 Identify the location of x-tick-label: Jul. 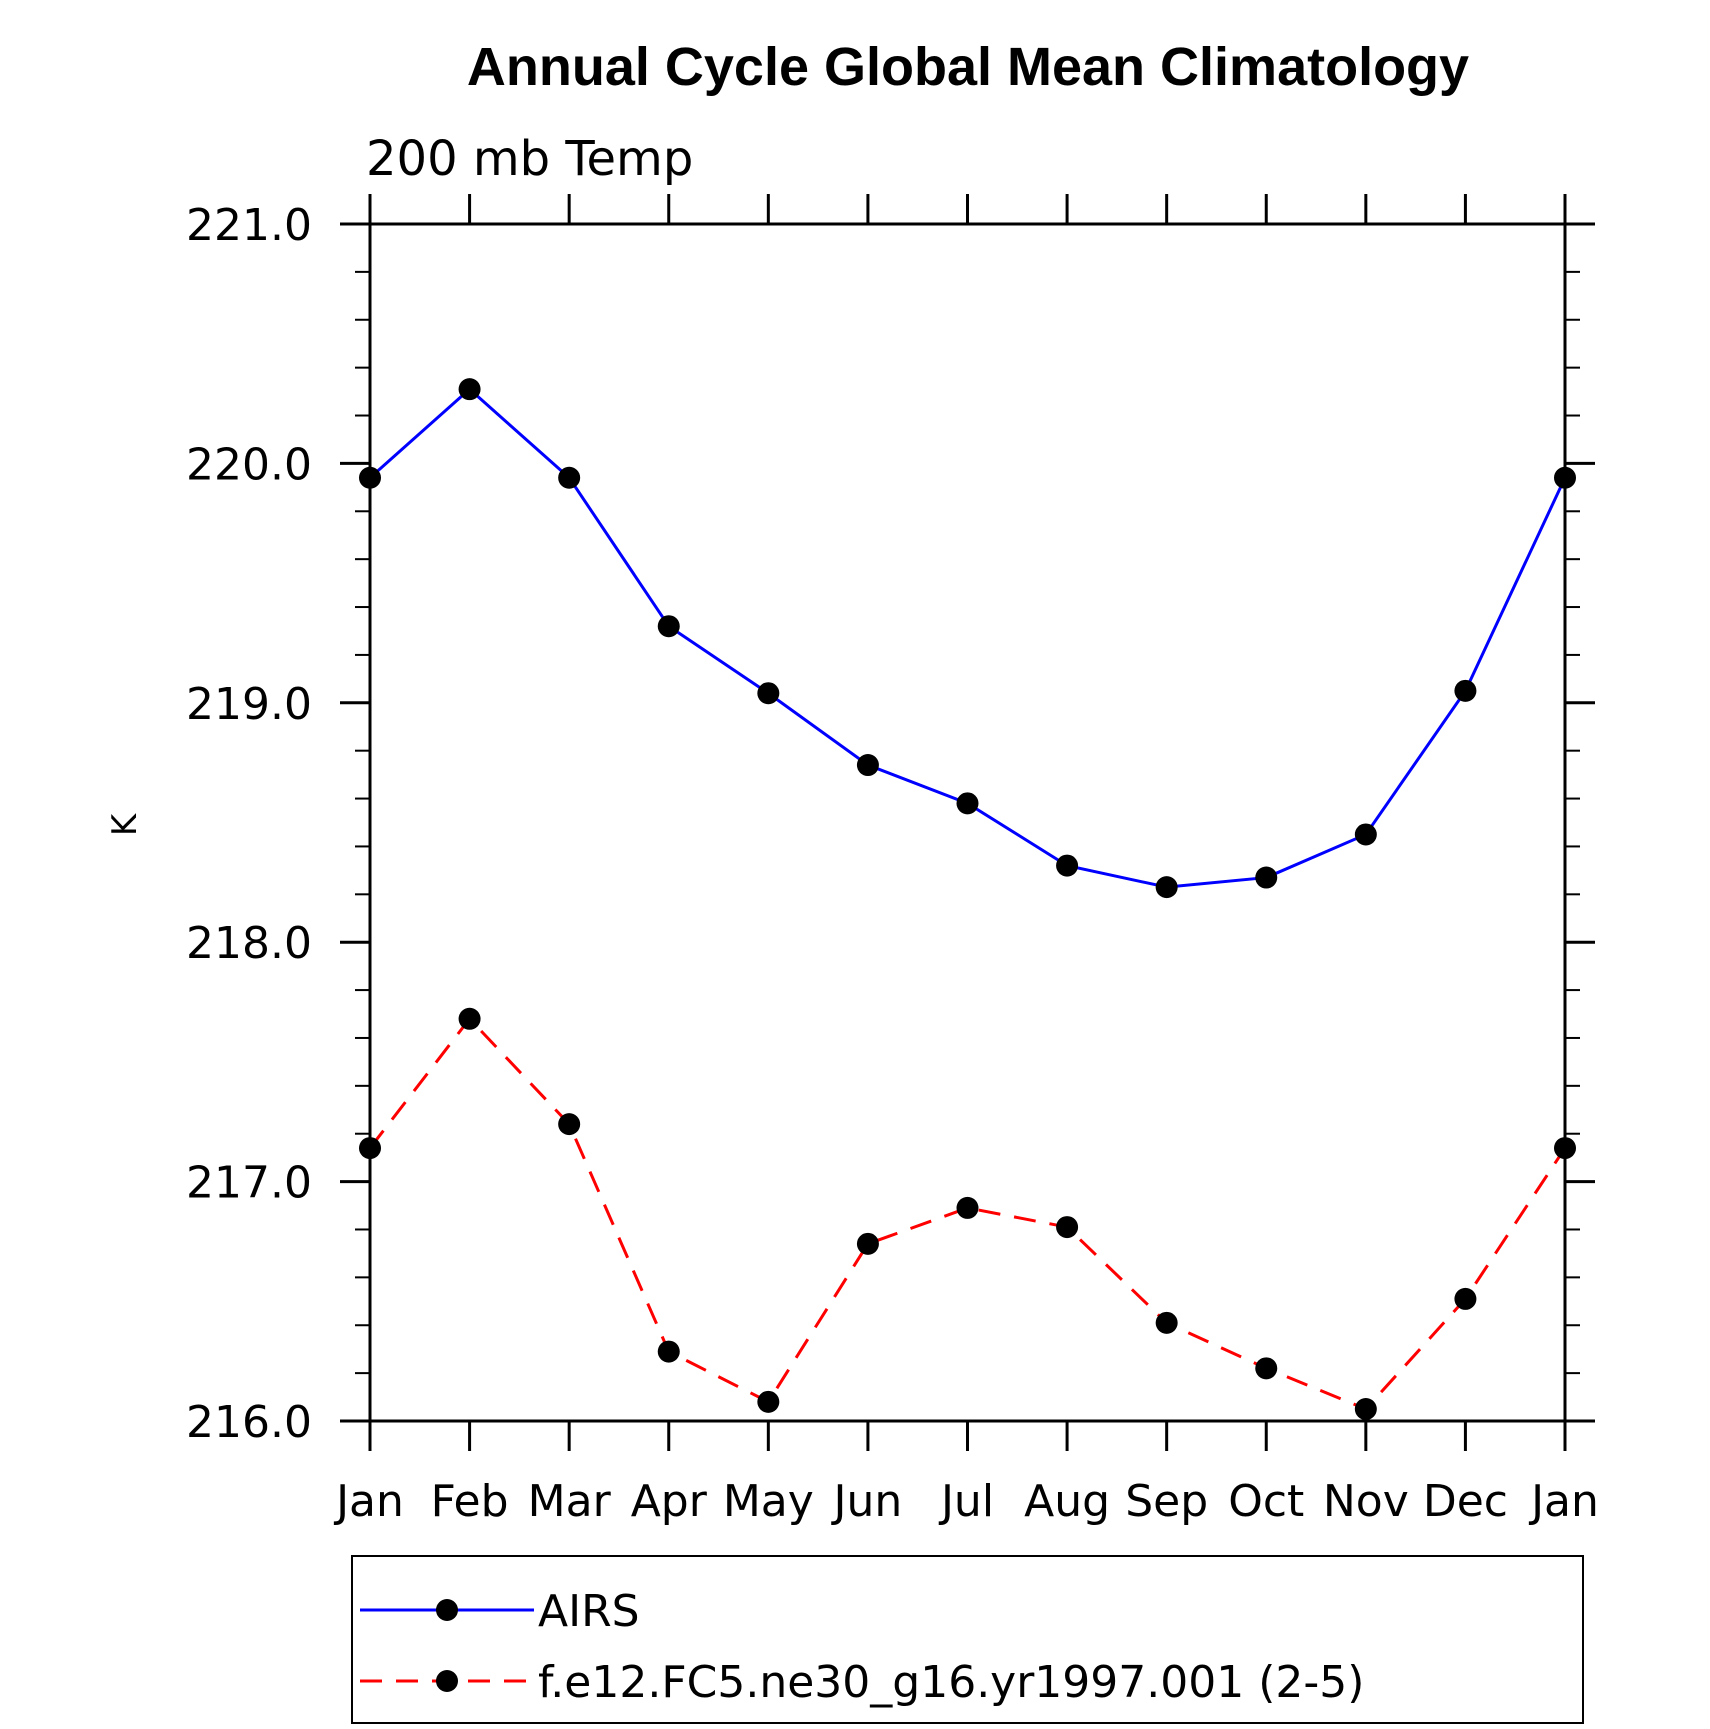
(966, 1501).